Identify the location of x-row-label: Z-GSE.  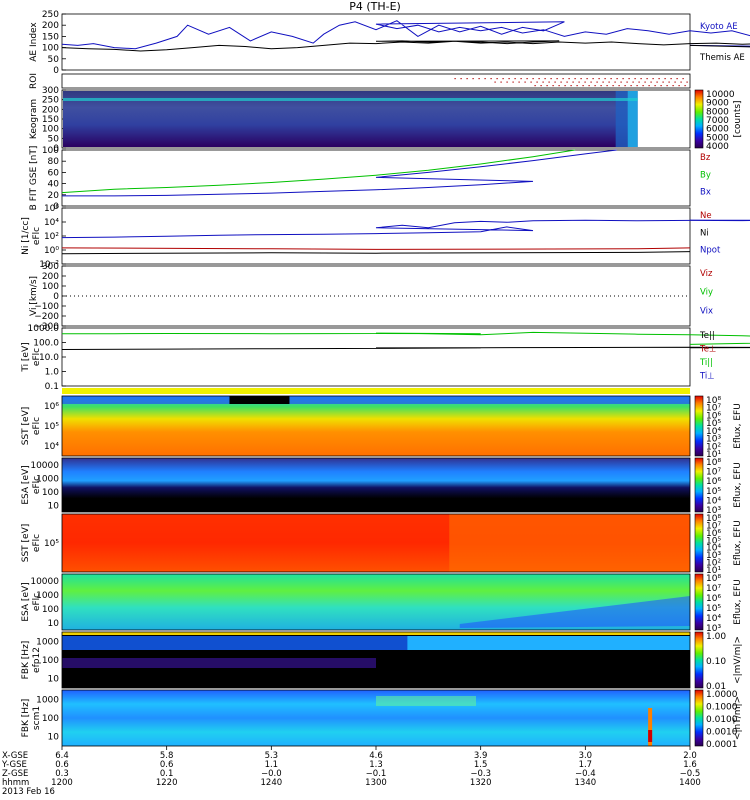
(15, 774).